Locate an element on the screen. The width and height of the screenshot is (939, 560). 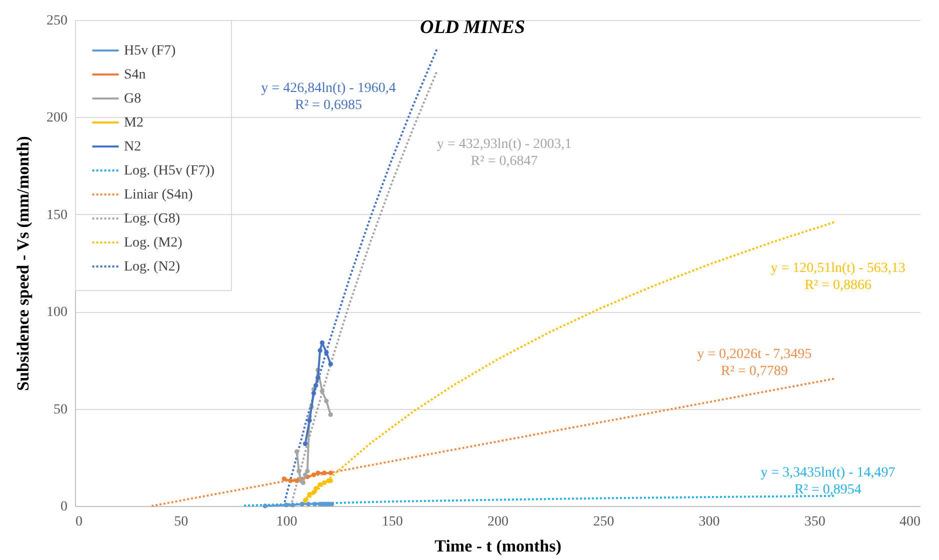
legend-label: M2 is located at coordinates (134, 123).